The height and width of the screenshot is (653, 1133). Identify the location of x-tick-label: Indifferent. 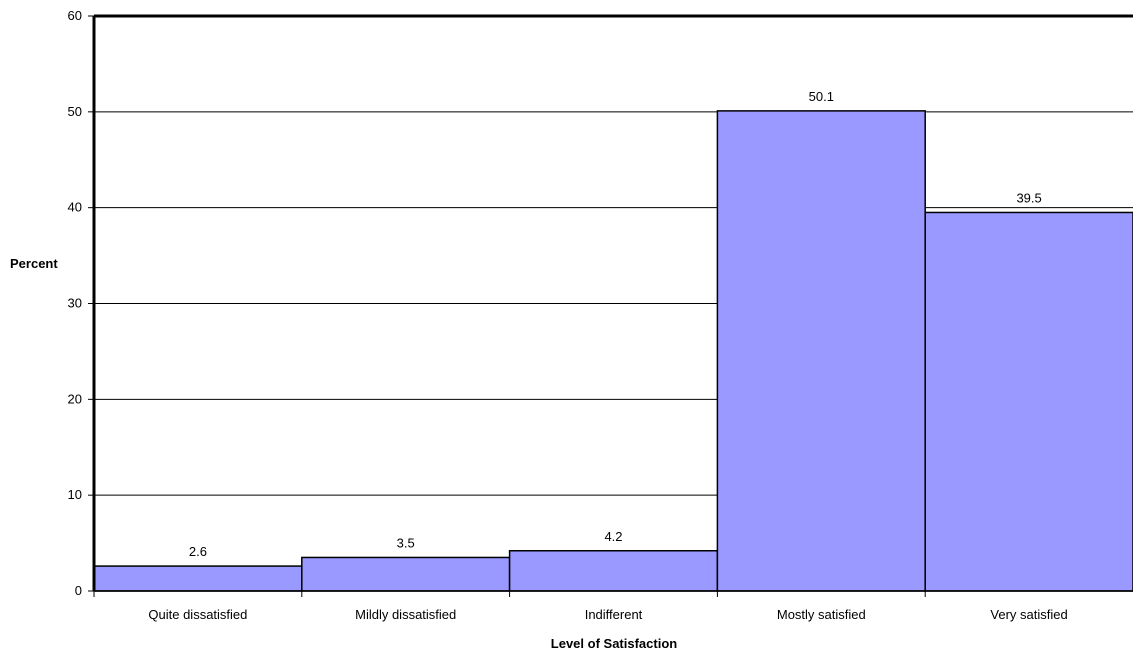
(614, 614).